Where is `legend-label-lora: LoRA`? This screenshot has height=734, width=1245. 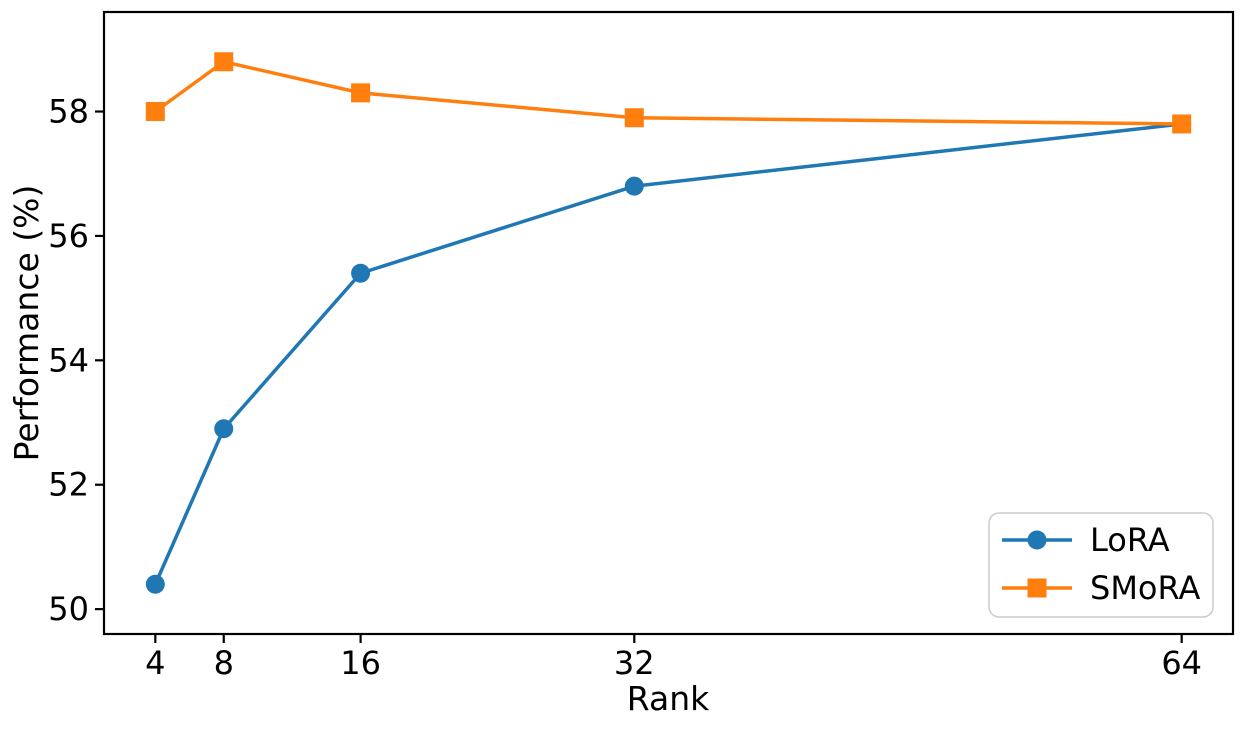 legend-label-lora: LoRA is located at coordinates (1130, 540).